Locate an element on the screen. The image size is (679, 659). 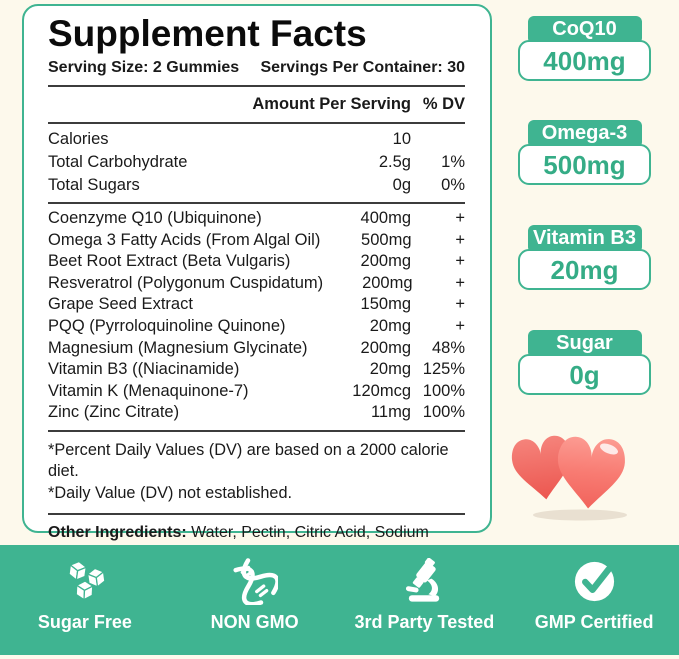
row-name: PQQ (Pyrroloquinoline Quinone) is located at coordinates (167, 325).